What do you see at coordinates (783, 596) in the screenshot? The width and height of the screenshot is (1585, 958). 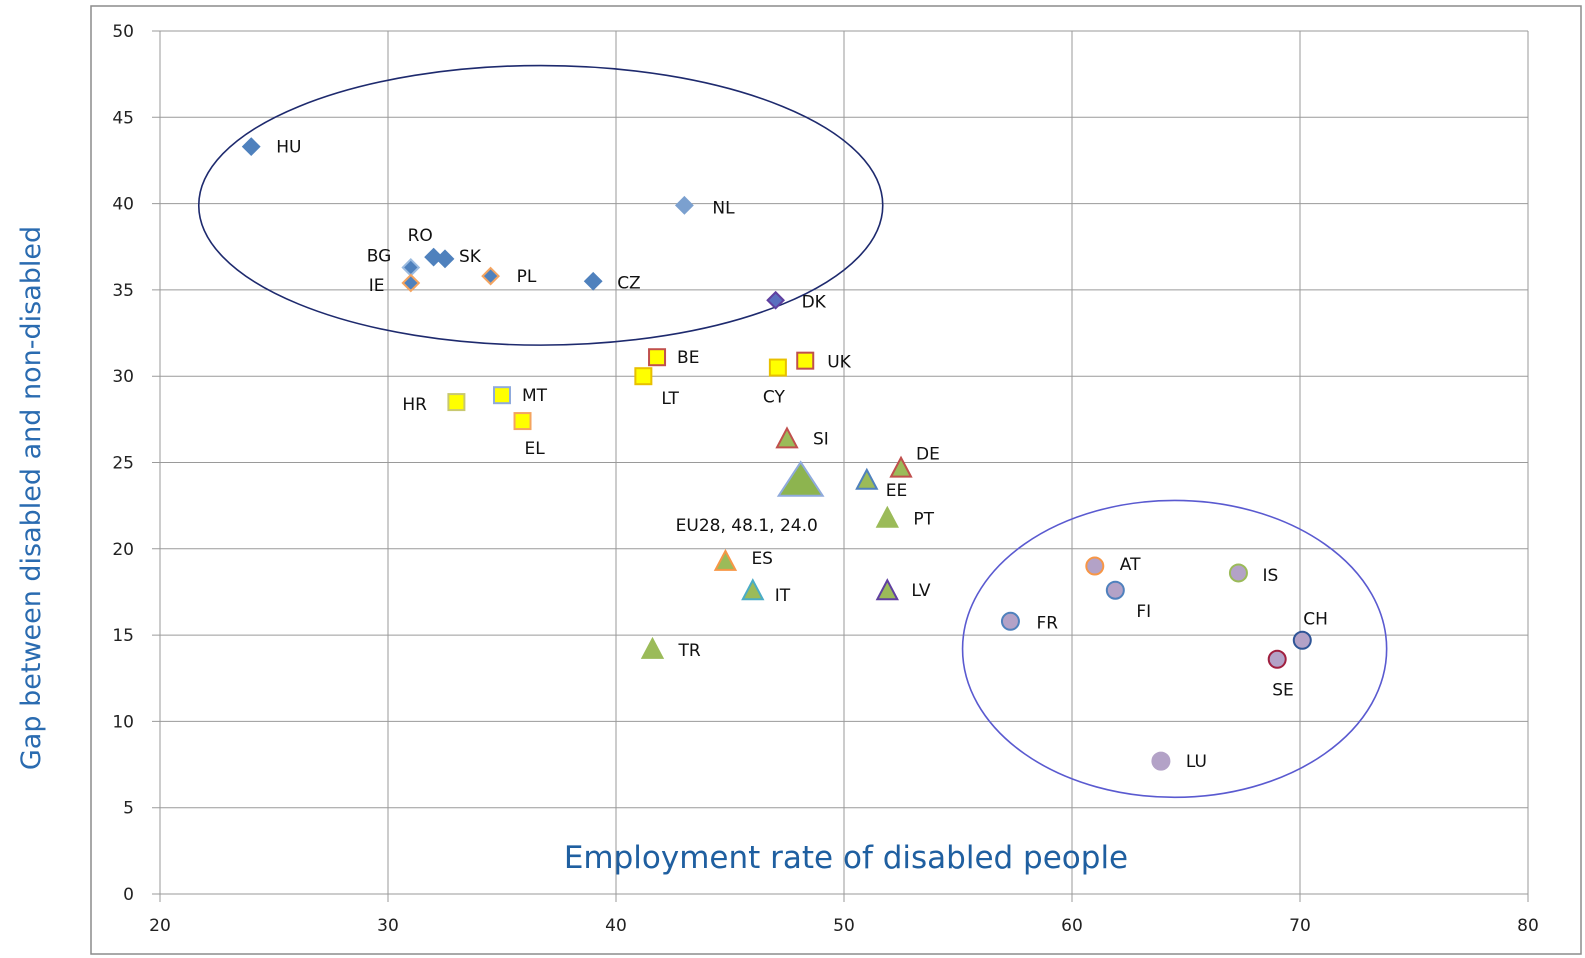 I see `point-label-it: IT` at bounding box center [783, 596].